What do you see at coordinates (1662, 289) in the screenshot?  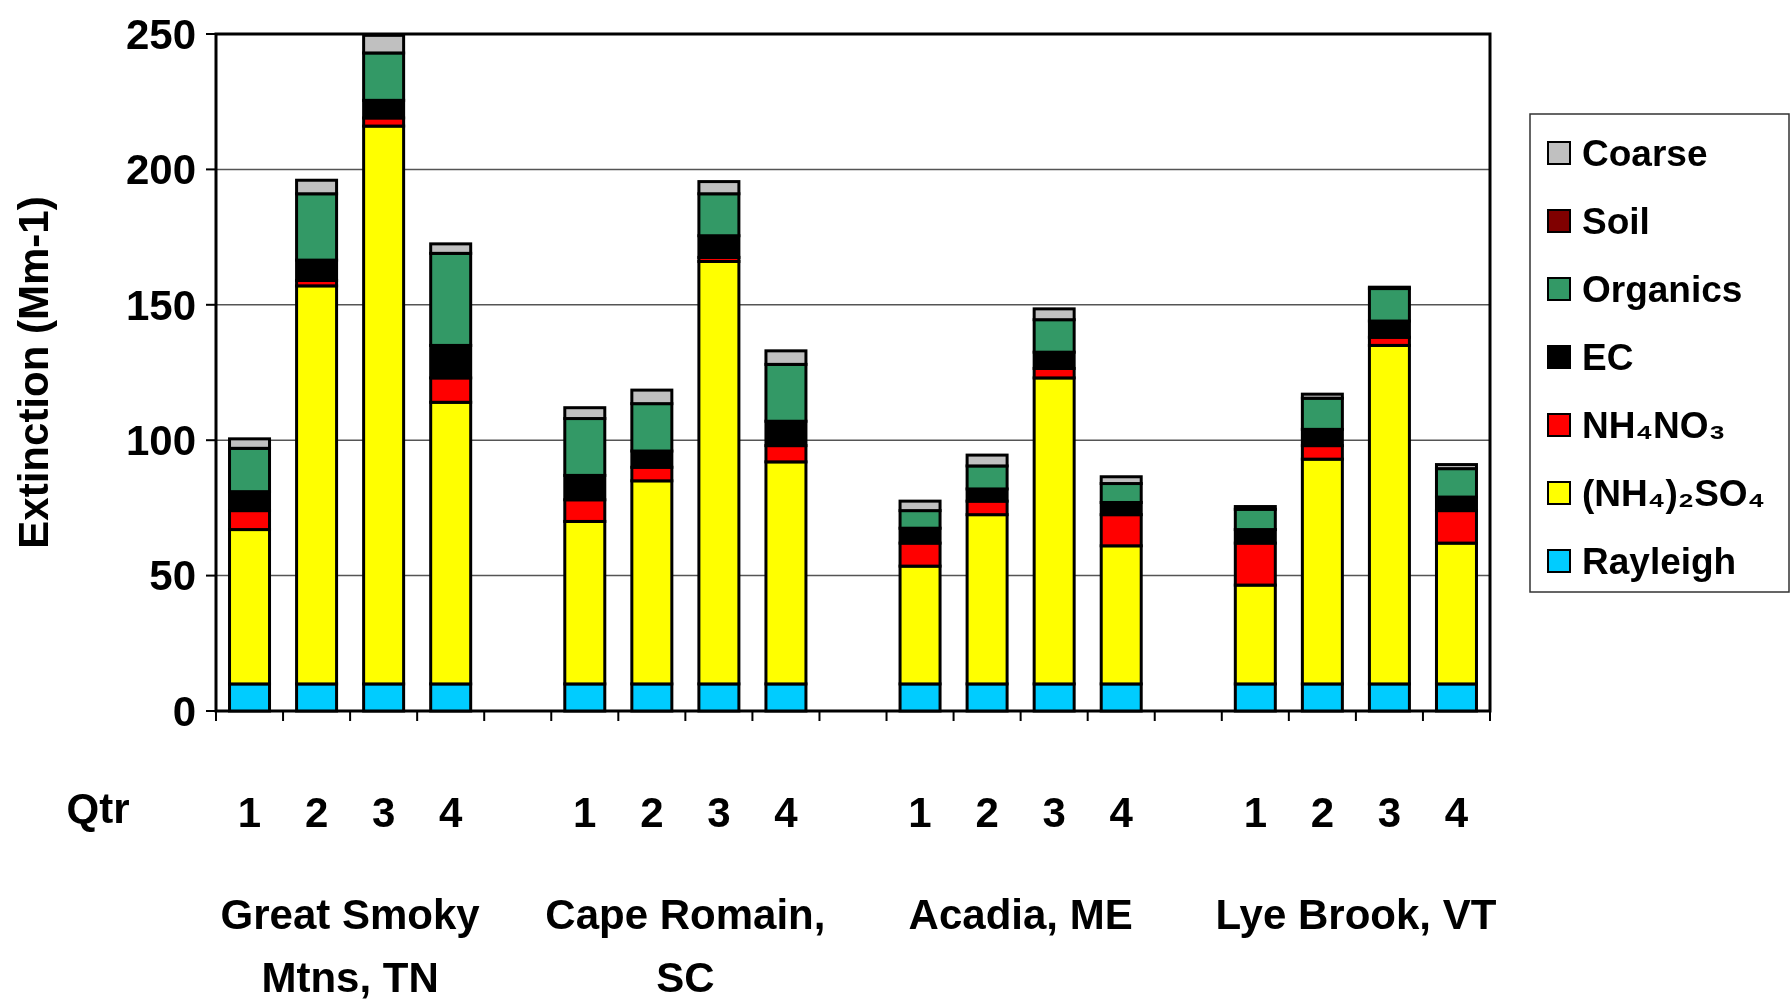 I see `legend-label: Organics` at bounding box center [1662, 289].